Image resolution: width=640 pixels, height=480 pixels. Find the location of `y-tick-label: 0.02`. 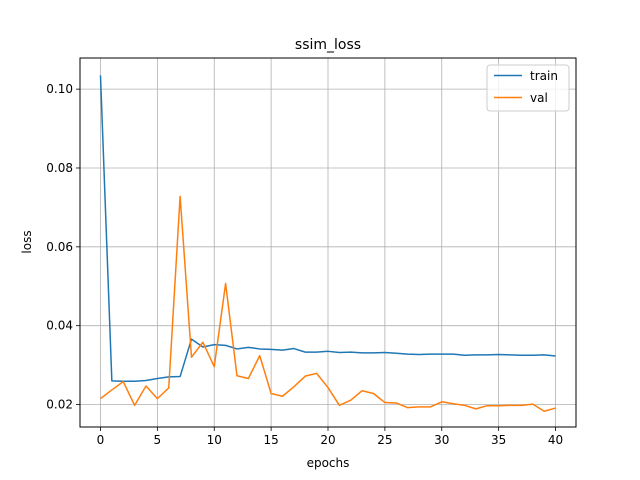

y-tick-label: 0.02 is located at coordinates (59, 405).